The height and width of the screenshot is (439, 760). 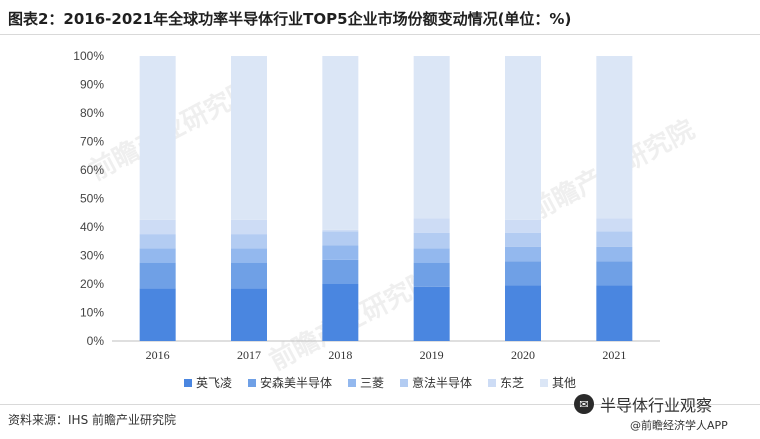 What do you see at coordinates (96, 341) in the screenshot?
I see `y-tick-label: 0%` at bounding box center [96, 341].